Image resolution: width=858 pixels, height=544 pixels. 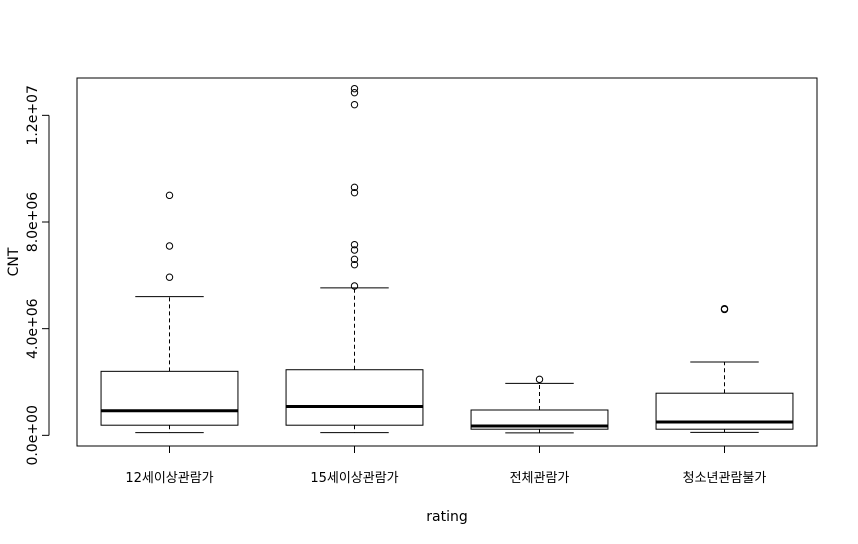 I want to click on x-tick-label: 전체관람가, so click(x=540, y=478).